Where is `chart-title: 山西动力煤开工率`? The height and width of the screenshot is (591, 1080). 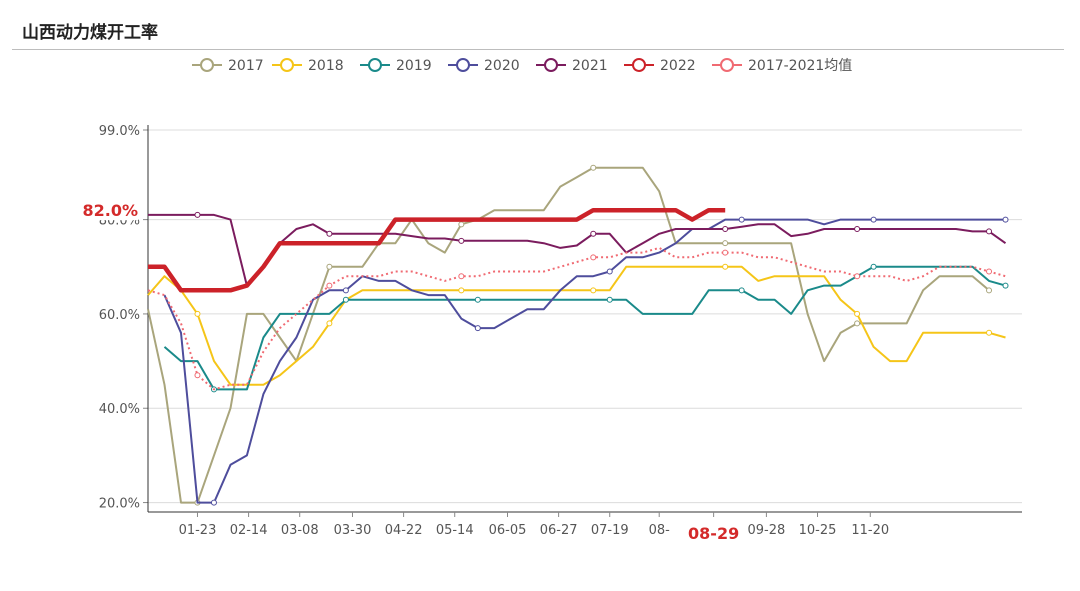
chart-title: 山西动力煤开工率 is located at coordinates (90, 33).